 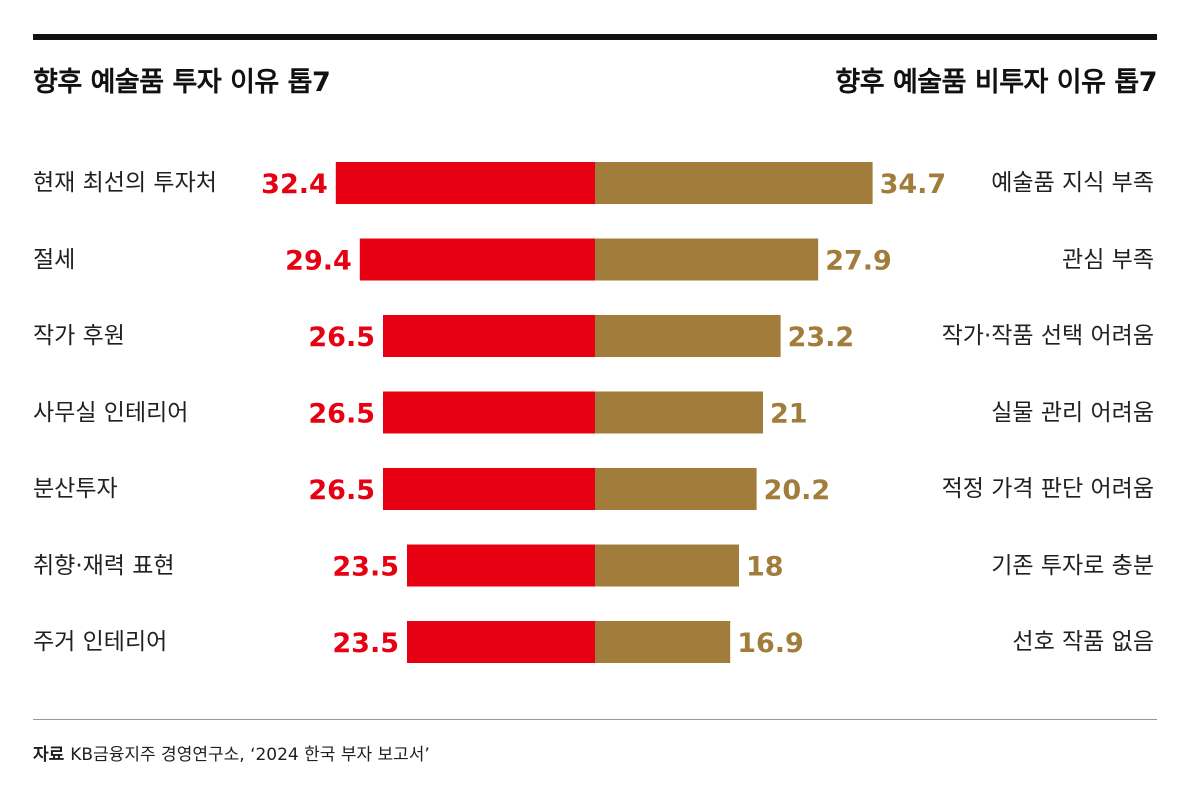 I want to click on source-text: KB금융지주 경영연구소, ‘2024 한국 부자 보고서’, so click(x=250, y=755).